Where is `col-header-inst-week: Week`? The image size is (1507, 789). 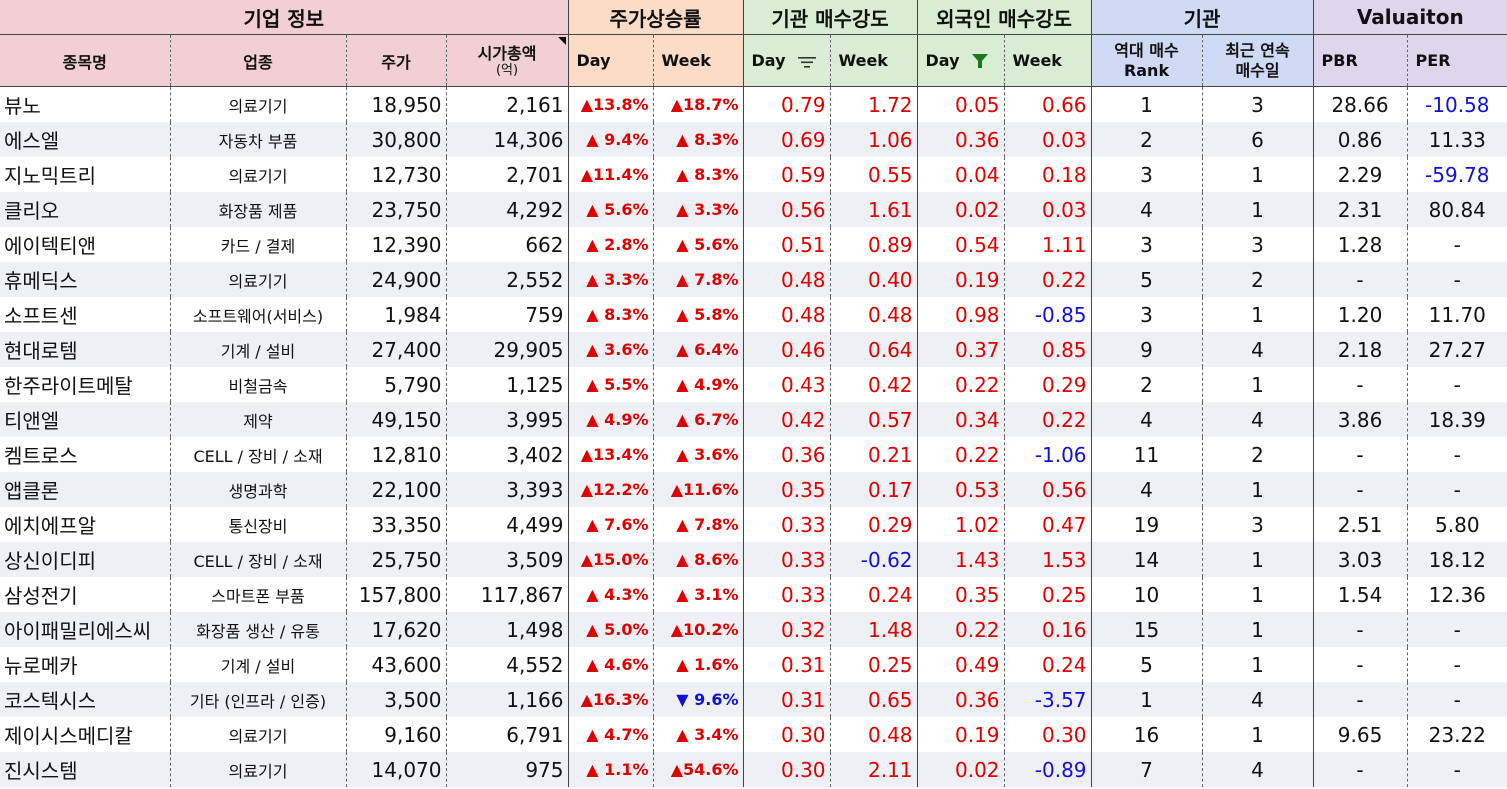
col-header-inst-week: Week is located at coordinates (873, 60).